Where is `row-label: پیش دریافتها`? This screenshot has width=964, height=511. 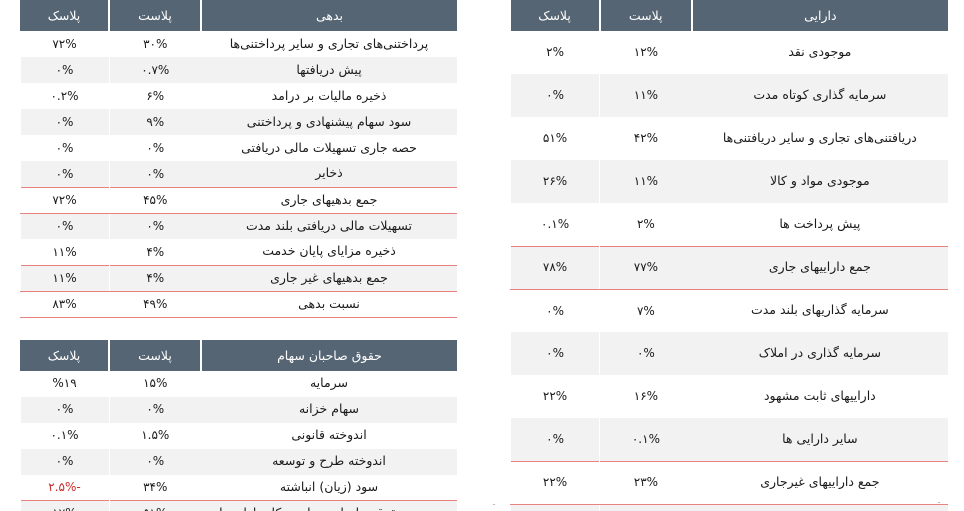
row-label: پیش دریافتها is located at coordinates (329, 70).